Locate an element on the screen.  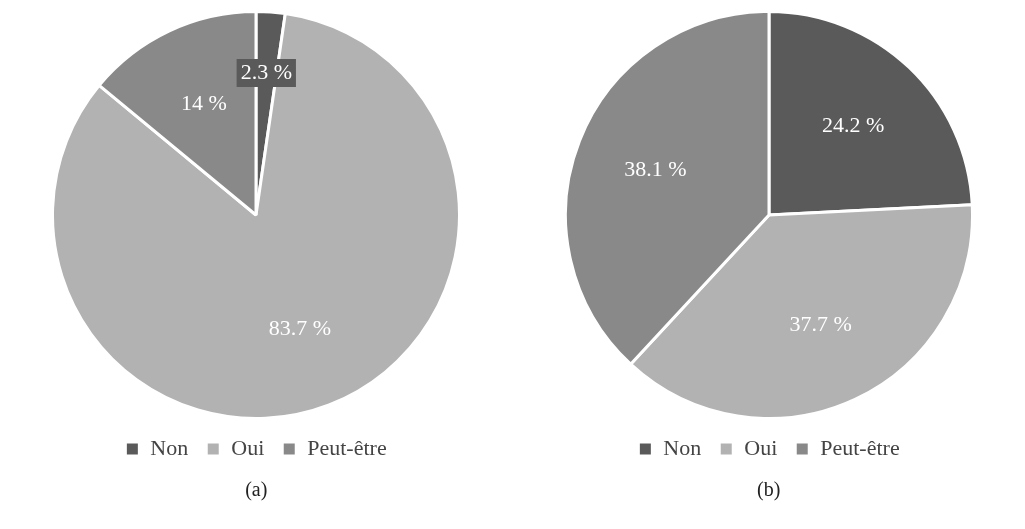
data-label: 24.2 % is located at coordinates (853, 125).